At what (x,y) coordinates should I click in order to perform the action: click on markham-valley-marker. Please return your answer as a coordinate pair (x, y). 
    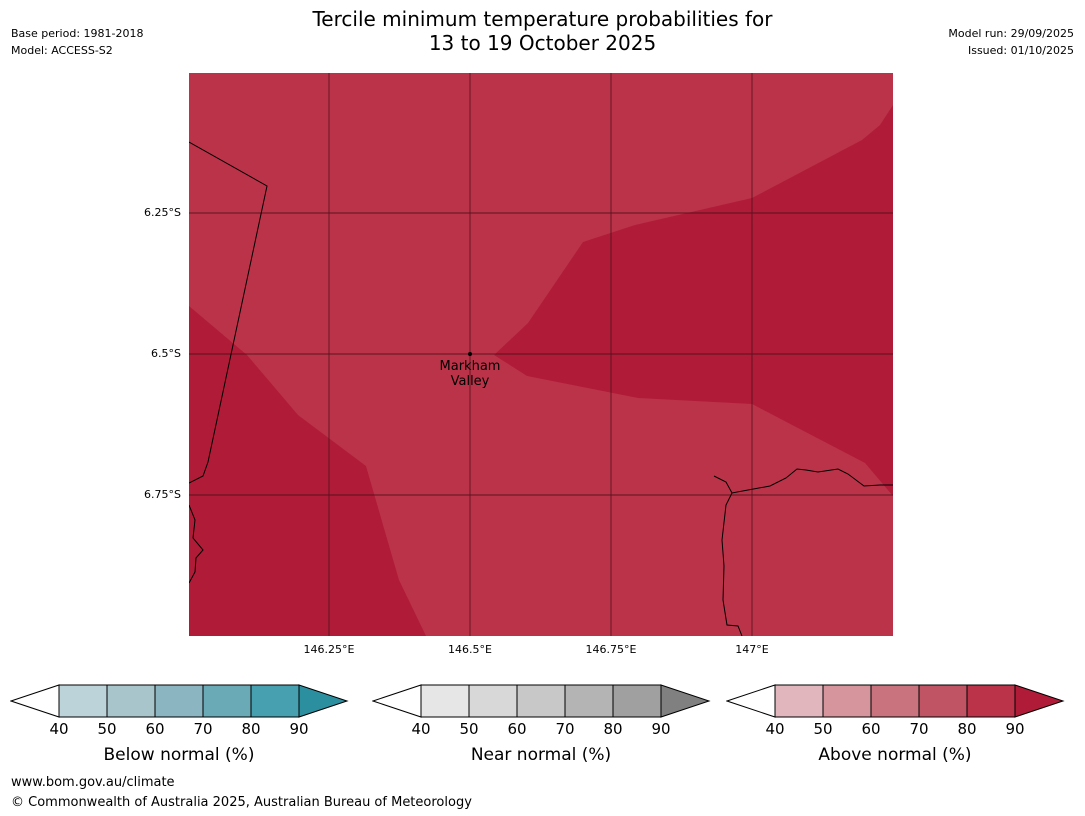
    Looking at the image, I should click on (470, 354).